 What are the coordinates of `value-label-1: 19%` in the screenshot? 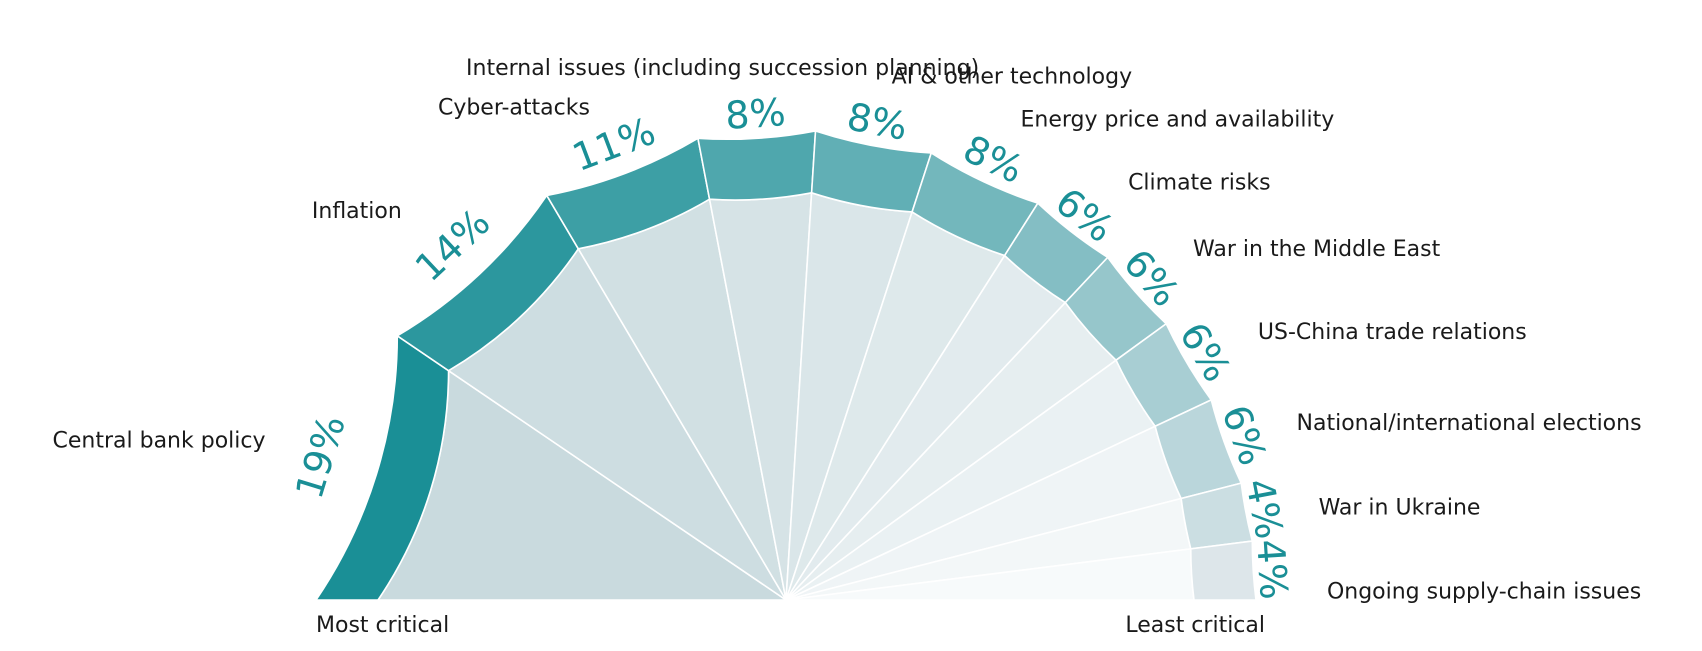 It's located at (320, 457).